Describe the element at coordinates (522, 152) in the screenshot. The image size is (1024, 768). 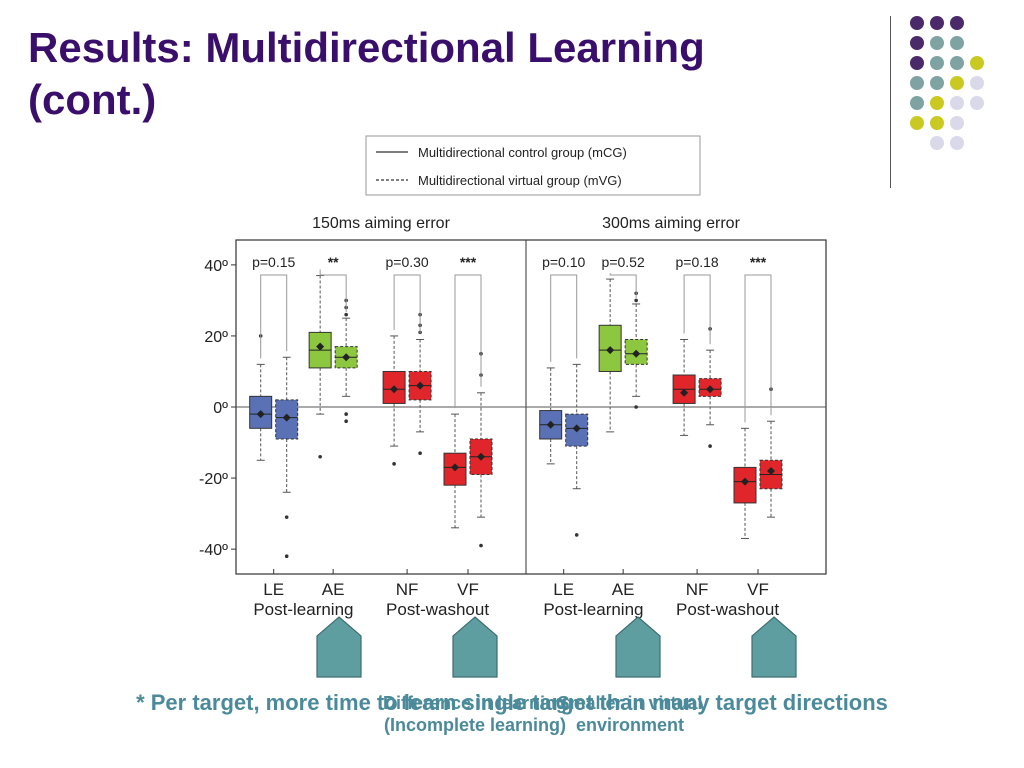
I see `legend-label: Multidirectional control group (mCG)` at that location.